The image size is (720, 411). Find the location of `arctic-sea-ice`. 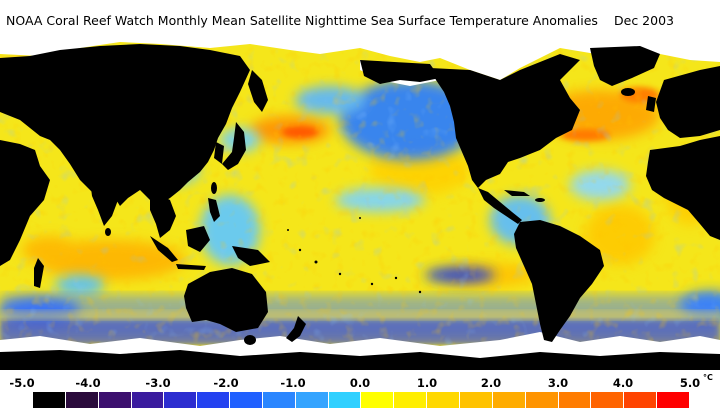

arctic-sea-ice is located at coordinates (360, 60).